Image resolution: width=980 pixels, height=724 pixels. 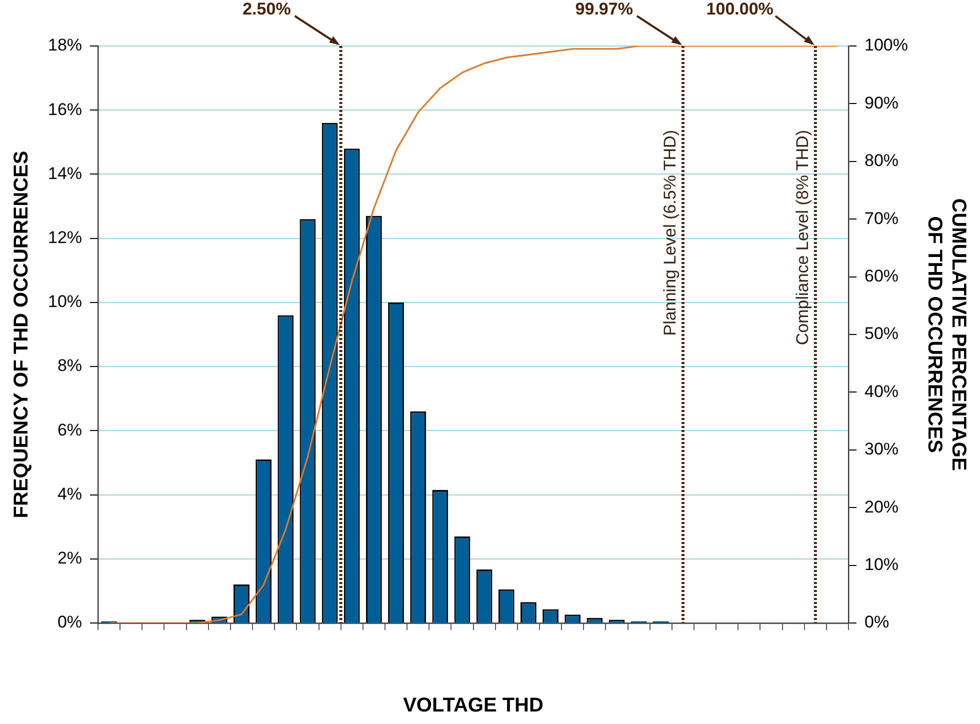 What do you see at coordinates (473, 705) in the screenshot?
I see `x-axis-title: VOLTAGE THD` at bounding box center [473, 705].